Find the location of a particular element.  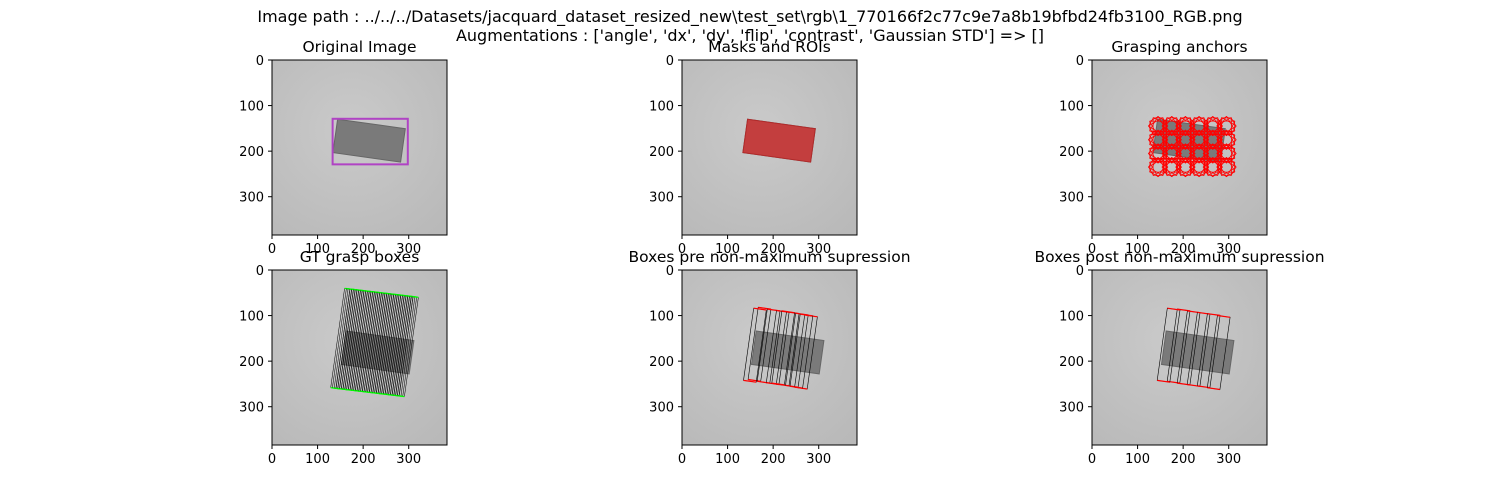

subplot-title: Boxes post non-maximum supression is located at coordinates (1179, 257).